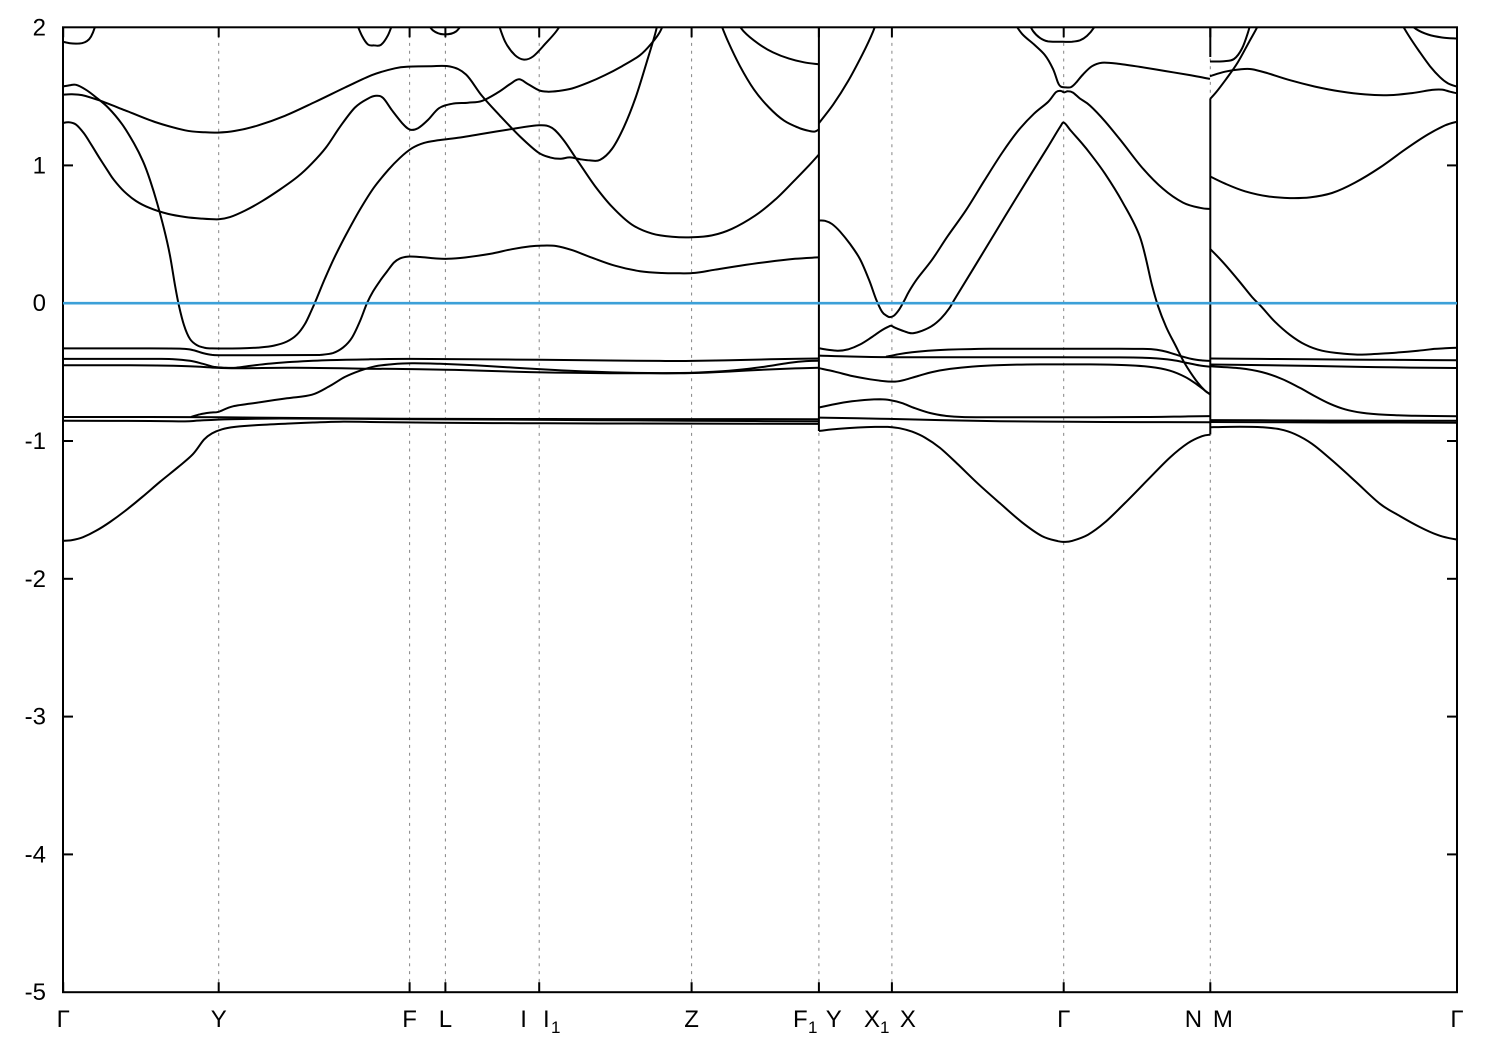 The height and width of the screenshot is (1055, 1500). Describe the element at coordinates (35, 717) in the screenshot. I see `svg-text: -3` at that location.